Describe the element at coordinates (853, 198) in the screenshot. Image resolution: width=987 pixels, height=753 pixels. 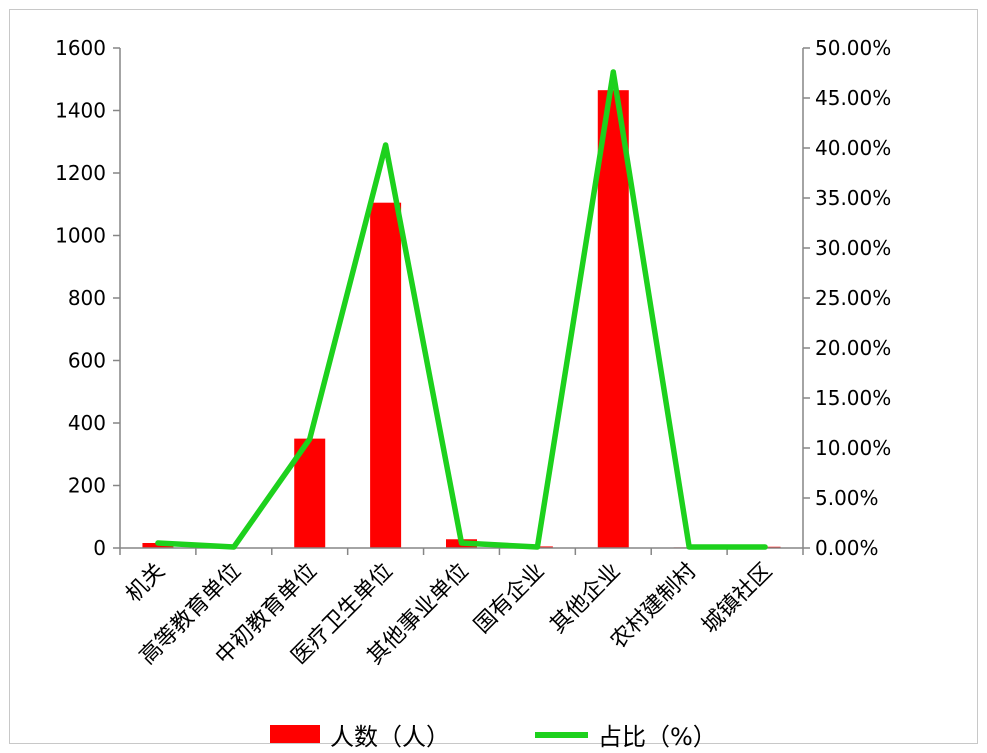
I see `right-tick-label: 35.00%` at that location.